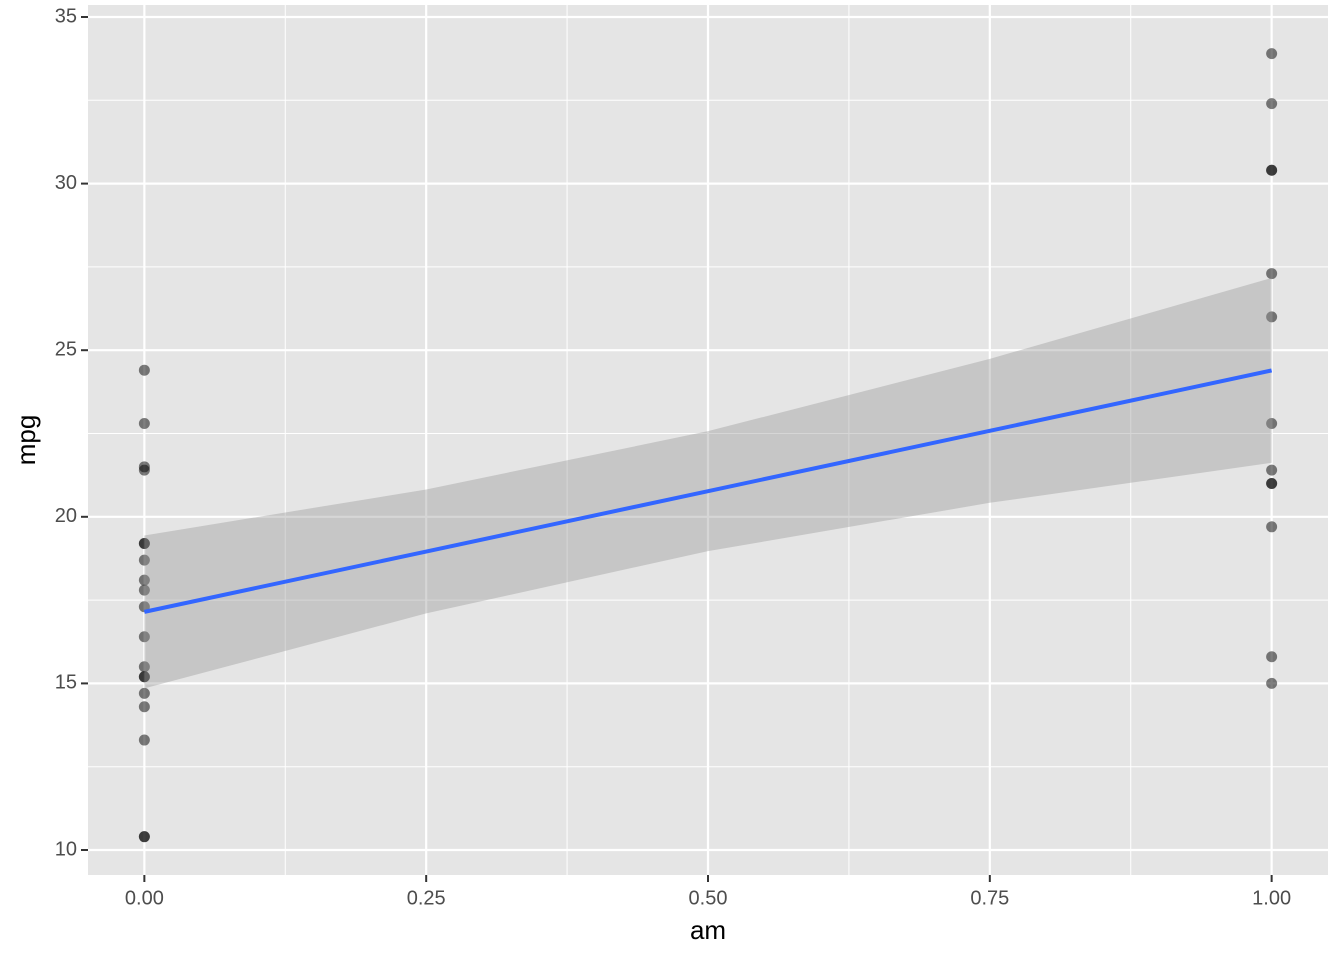 This screenshot has height=960, width=1344. Describe the element at coordinates (66, 16) in the screenshot. I see `y-tick-label: 35` at that location.